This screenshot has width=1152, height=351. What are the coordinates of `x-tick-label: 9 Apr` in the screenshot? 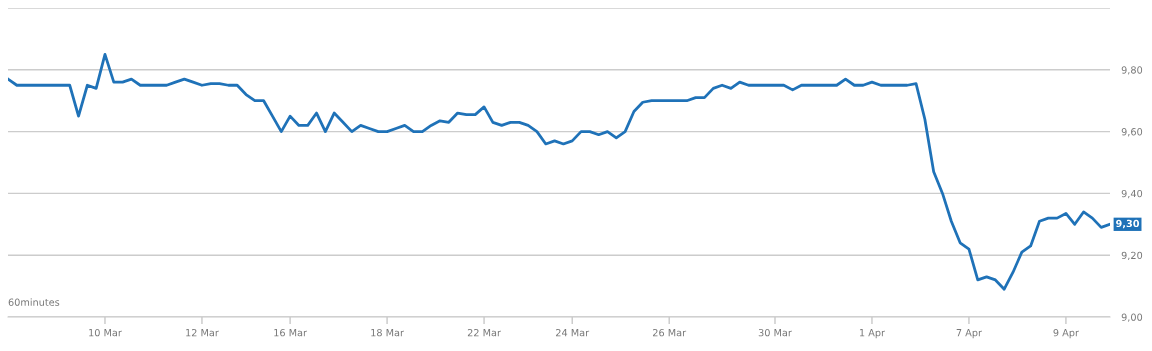 It's located at (1066, 333).